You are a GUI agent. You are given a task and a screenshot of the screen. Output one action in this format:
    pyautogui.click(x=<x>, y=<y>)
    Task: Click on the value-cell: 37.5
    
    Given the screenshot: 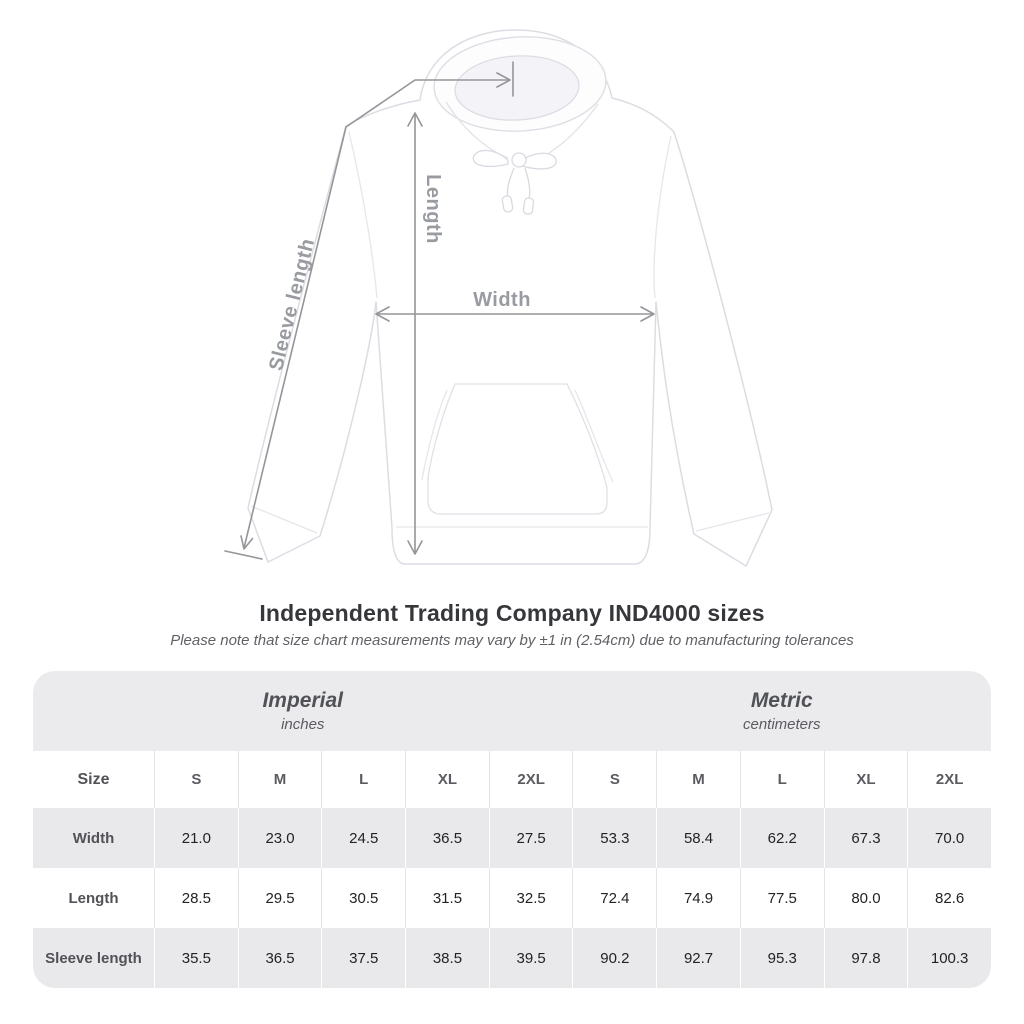 What is the action you would take?
    pyautogui.click(x=363, y=958)
    